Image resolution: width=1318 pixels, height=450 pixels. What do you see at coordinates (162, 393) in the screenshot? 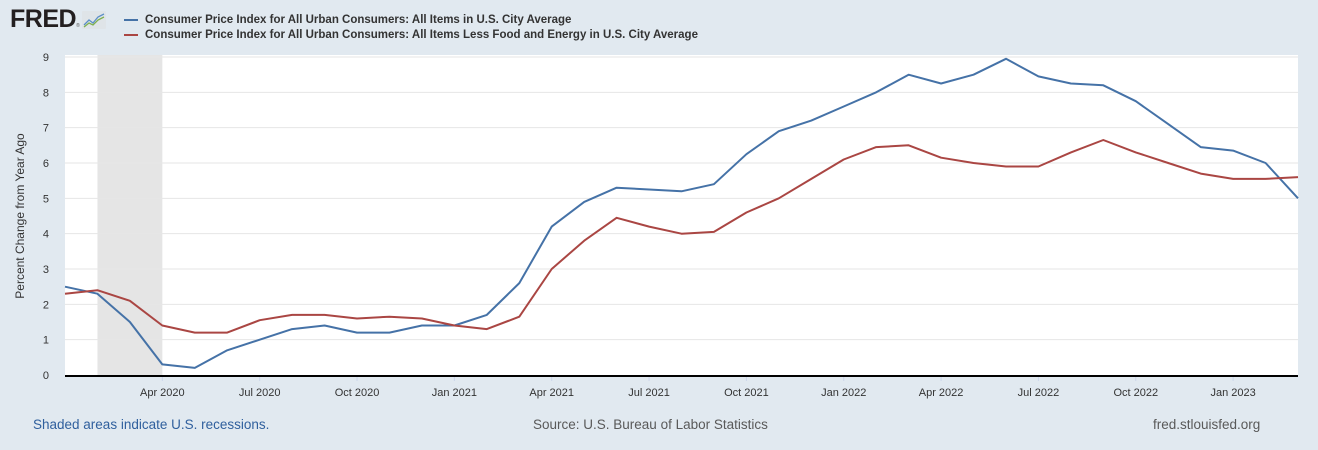
I see `x-tick-label: Apr 2020` at bounding box center [162, 393].